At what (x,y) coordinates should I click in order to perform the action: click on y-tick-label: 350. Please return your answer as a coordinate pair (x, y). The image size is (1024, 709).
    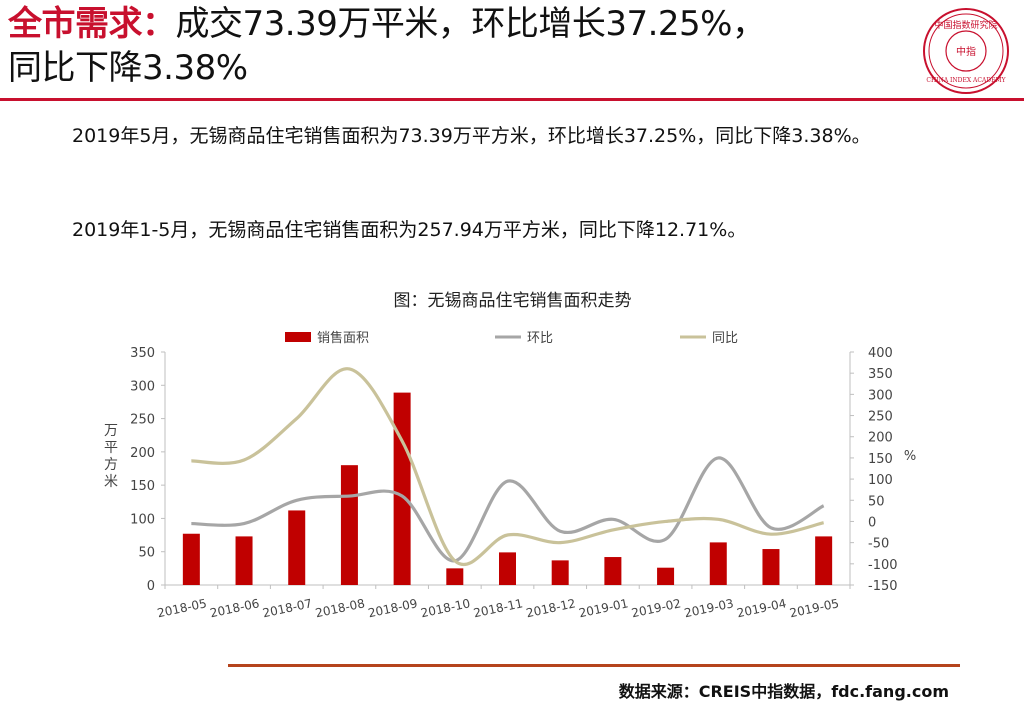
    Looking at the image, I should click on (142, 353).